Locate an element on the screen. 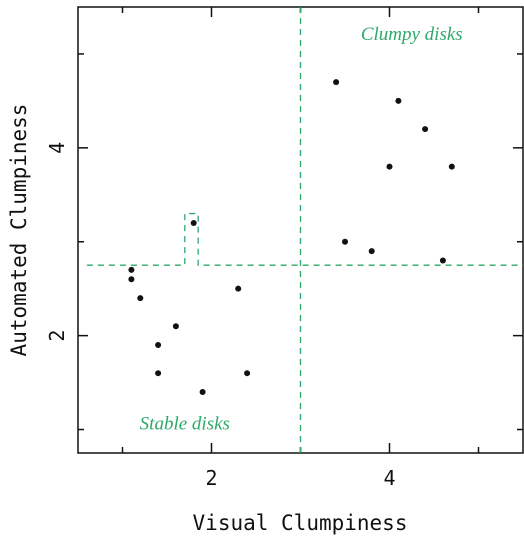  y-tick-label: 4 is located at coordinates (57, 148).